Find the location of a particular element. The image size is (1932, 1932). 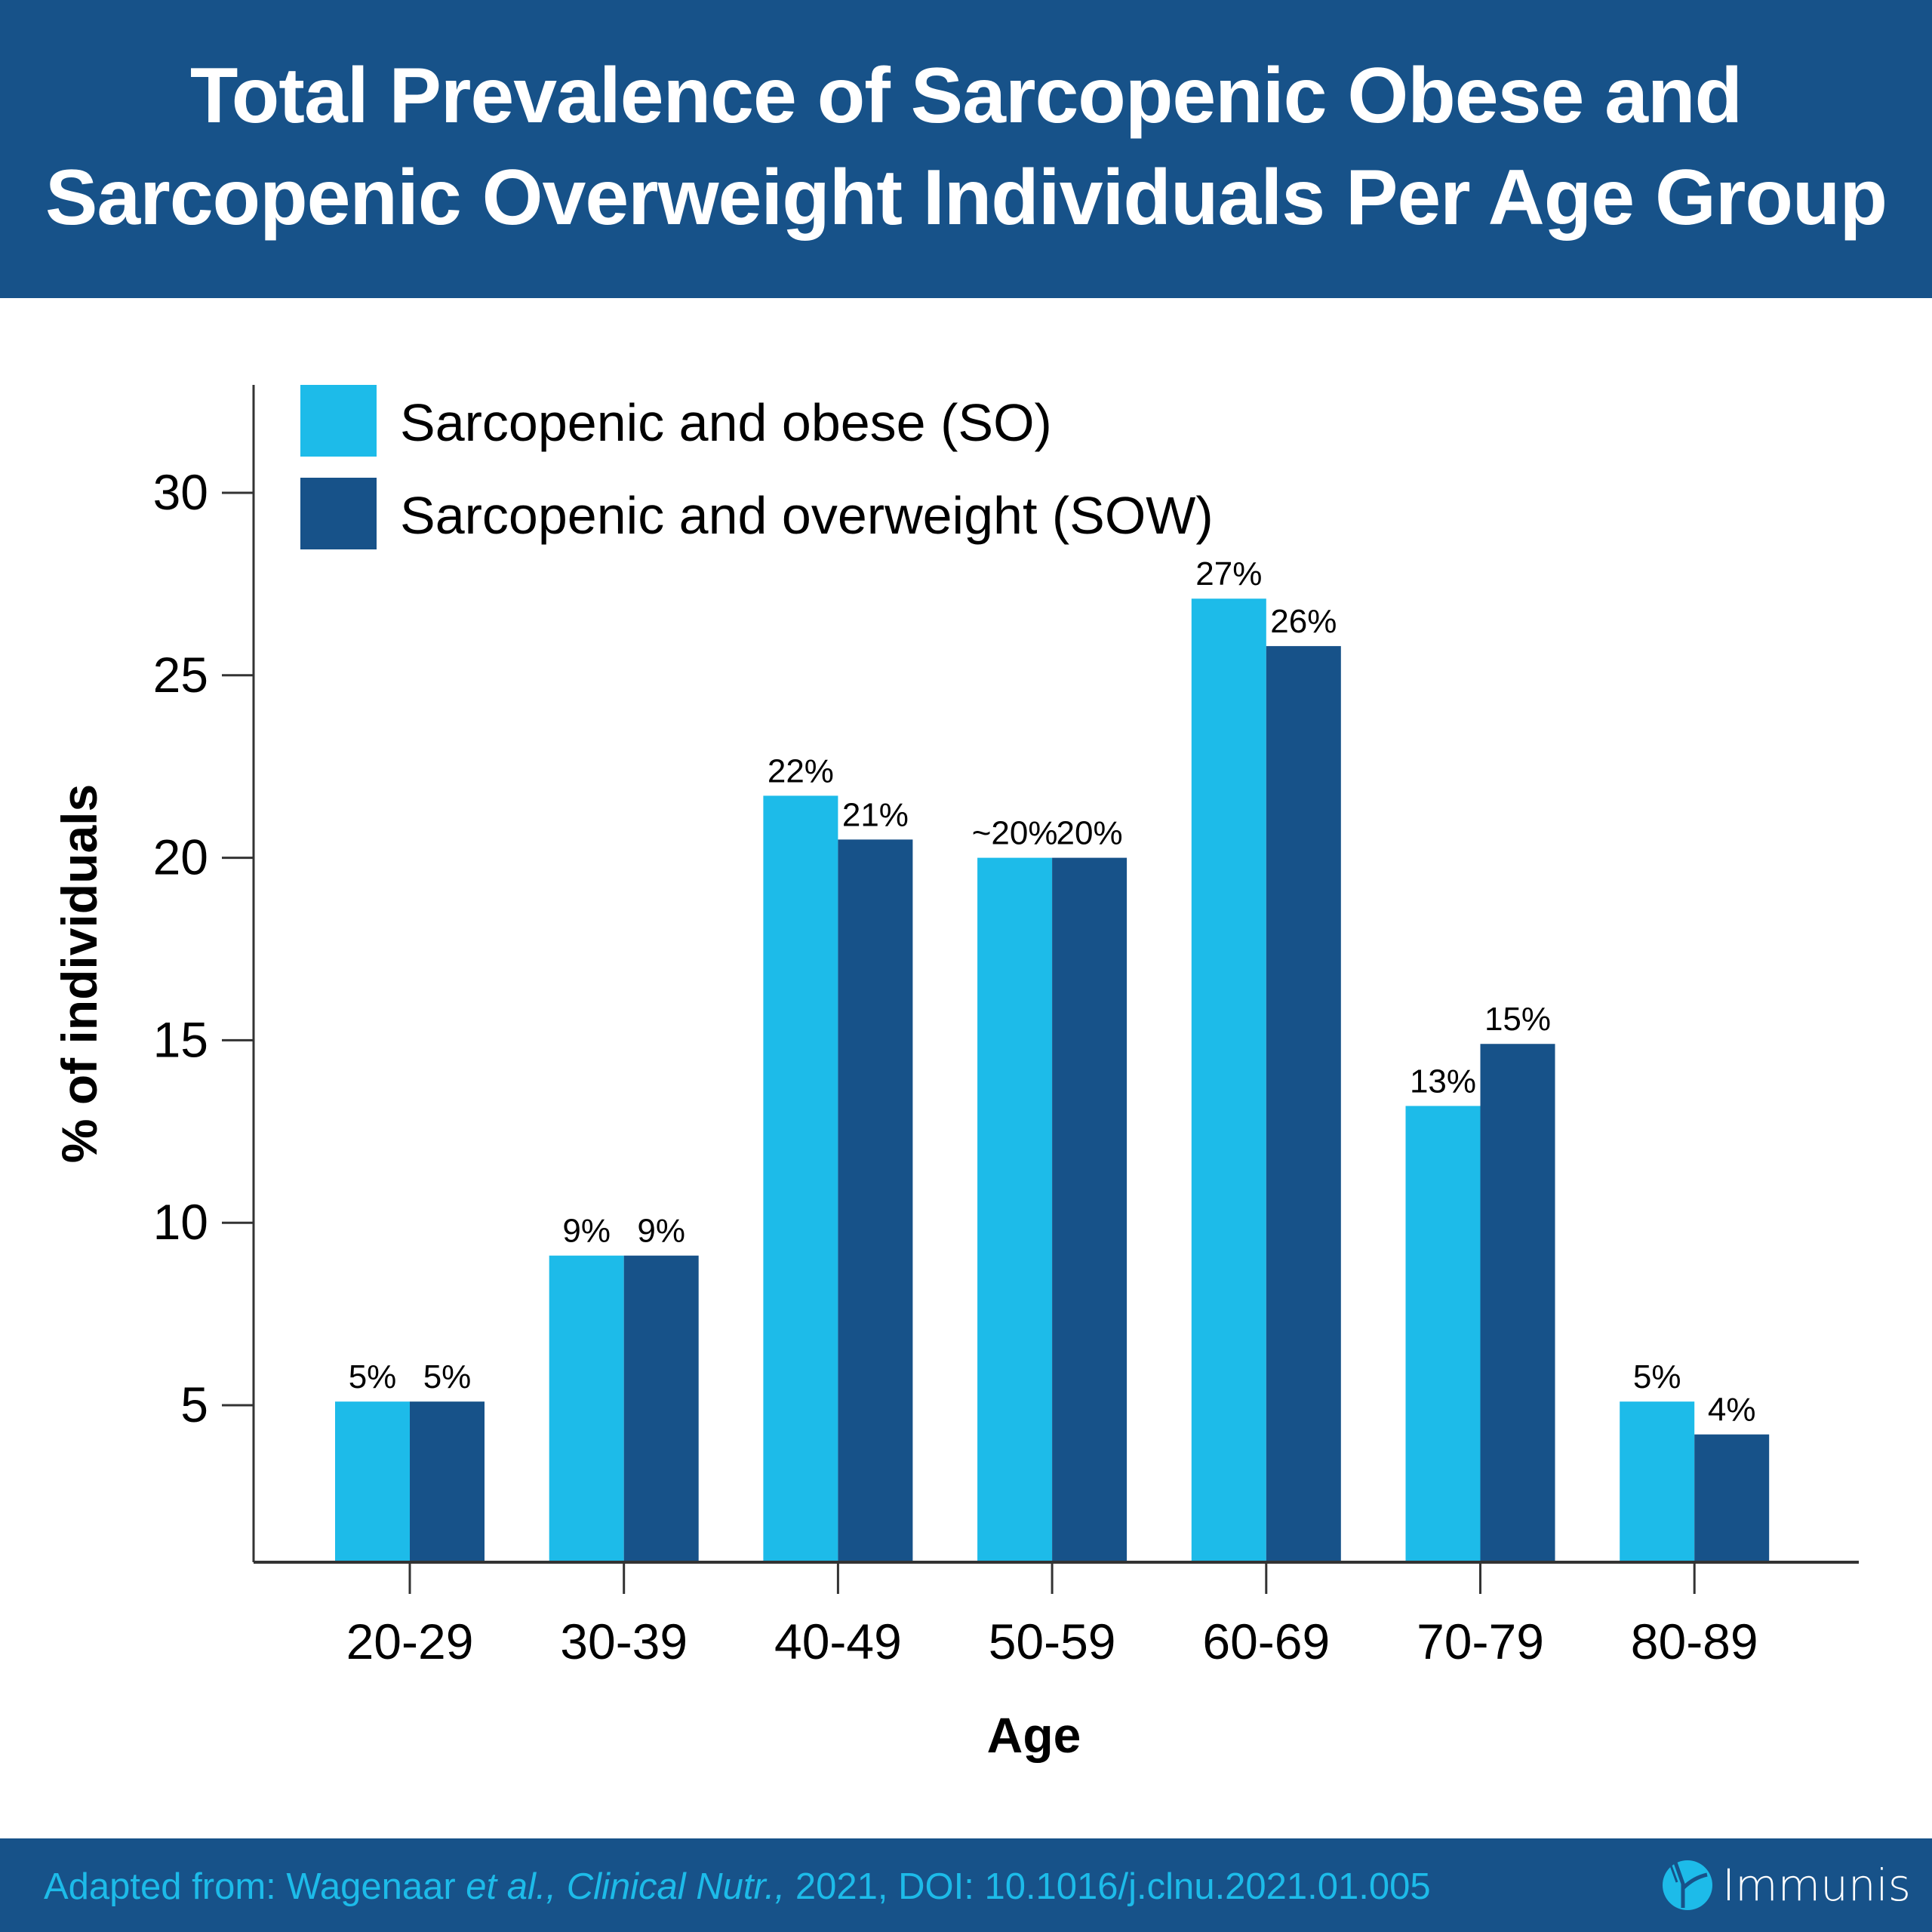

y-tick-label-20: 20 is located at coordinates (180, 857).